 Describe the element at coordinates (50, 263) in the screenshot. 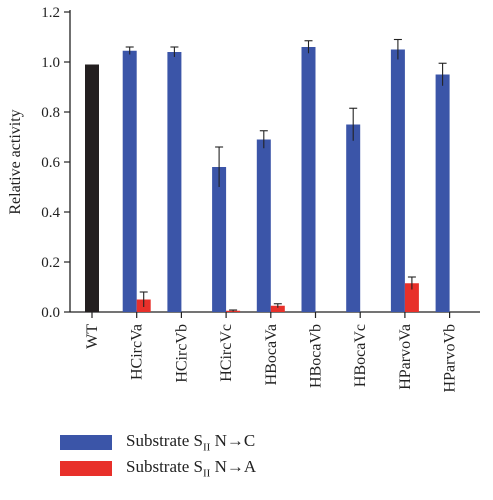

I see `y-tick-label: 0.2` at that location.